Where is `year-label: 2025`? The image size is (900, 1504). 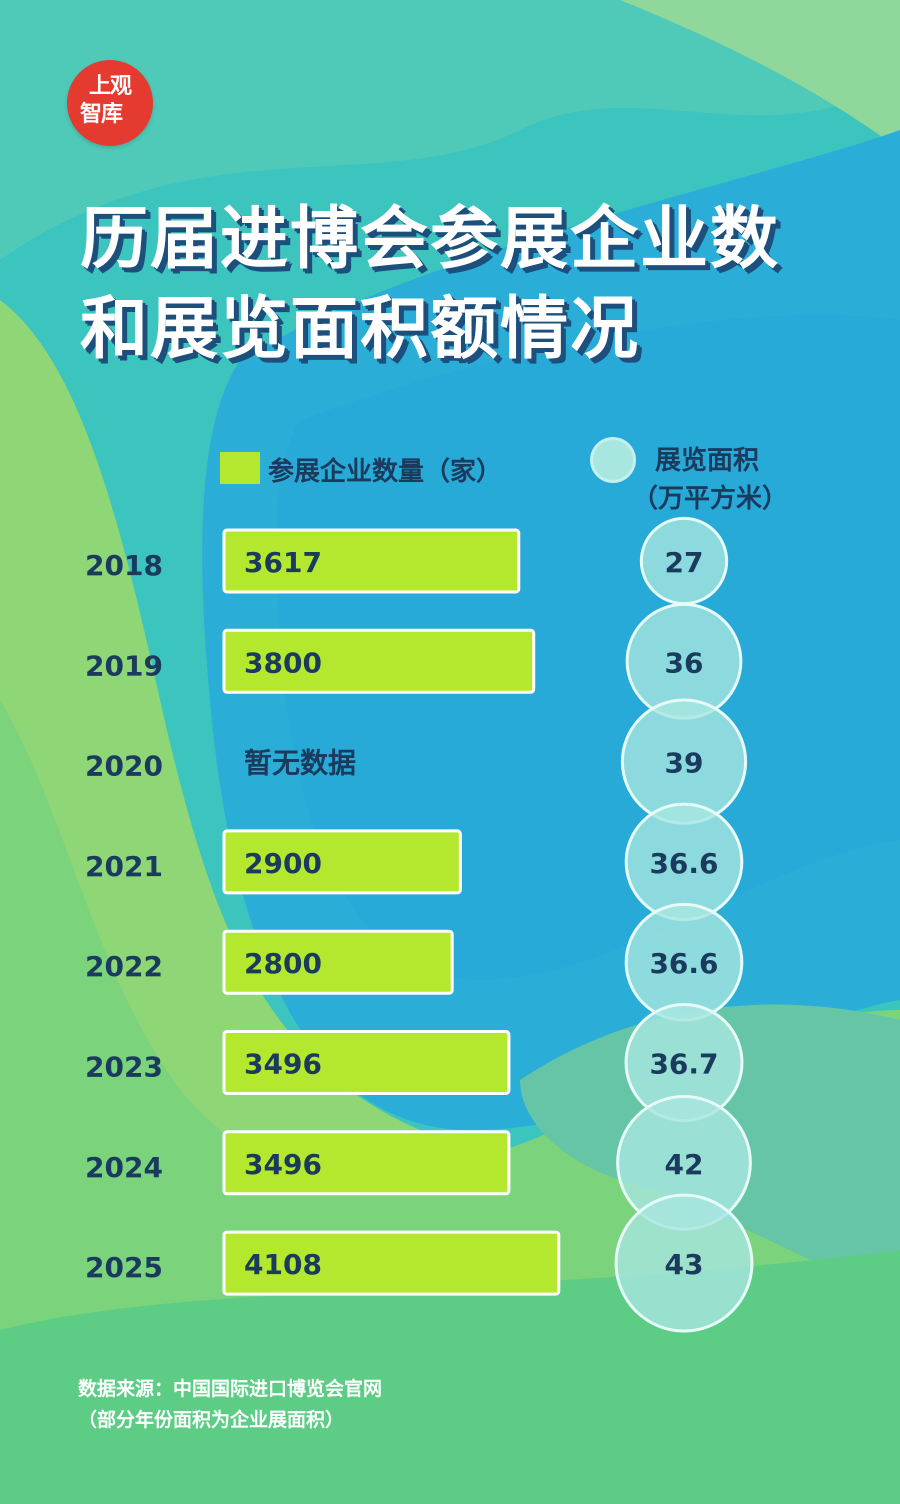 year-label: 2025 is located at coordinates (124, 1267).